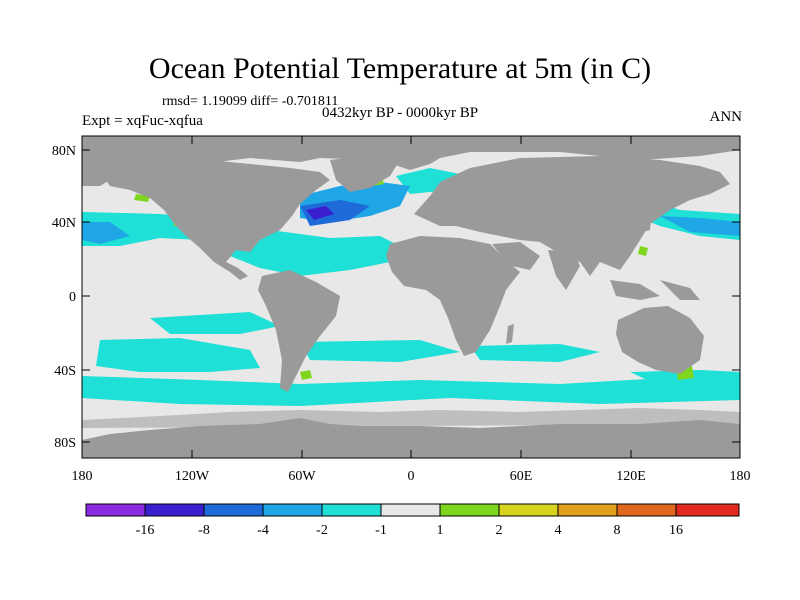  Describe the element at coordinates (322, 530) in the screenshot. I see `colorbar-label: -2` at that location.